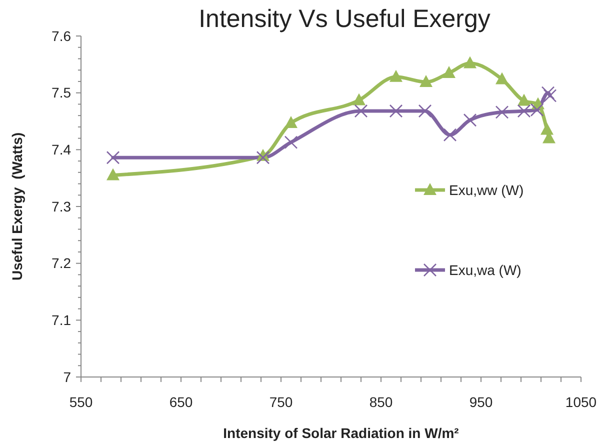 Image resolution: width=609 pixels, height=447 pixels. Describe the element at coordinates (62, 263) in the screenshot. I see `y-tick-label: 7.2` at that location.